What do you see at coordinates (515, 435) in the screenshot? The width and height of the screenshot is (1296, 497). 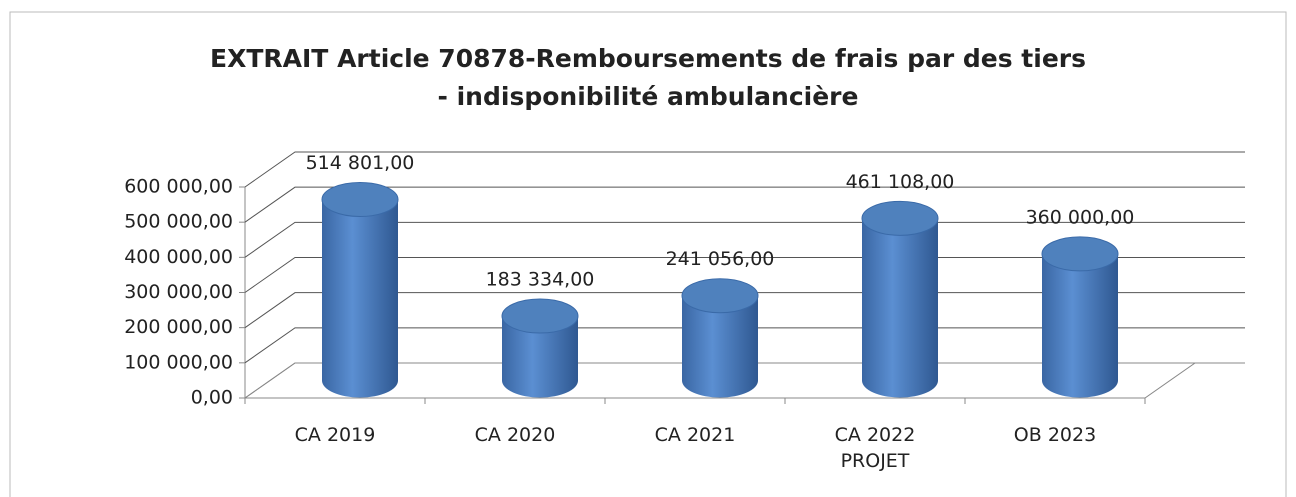 I see `x-tick-label: CA 2020` at bounding box center [515, 435].